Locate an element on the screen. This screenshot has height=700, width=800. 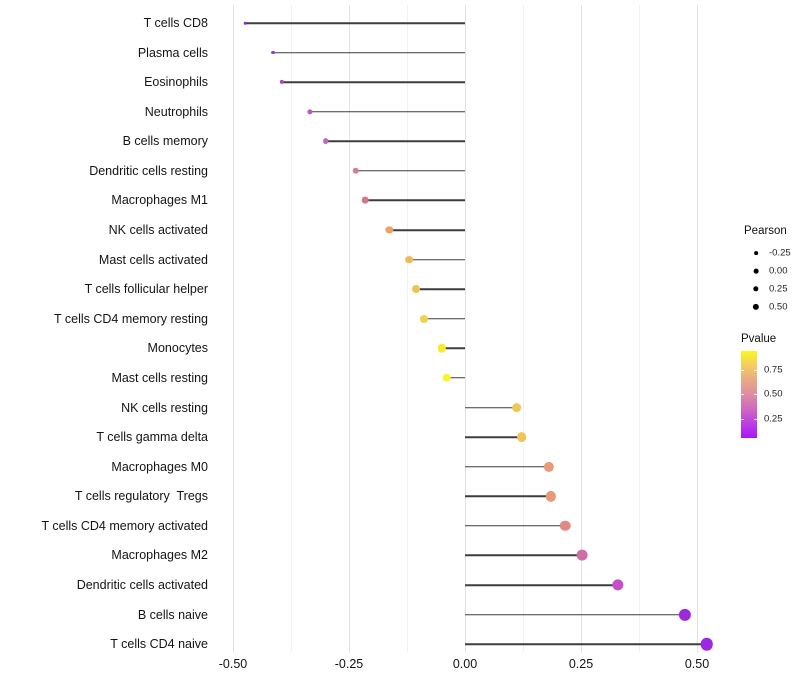
y-axis-label: T cells regulatory Tregs is located at coordinates (141, 496).